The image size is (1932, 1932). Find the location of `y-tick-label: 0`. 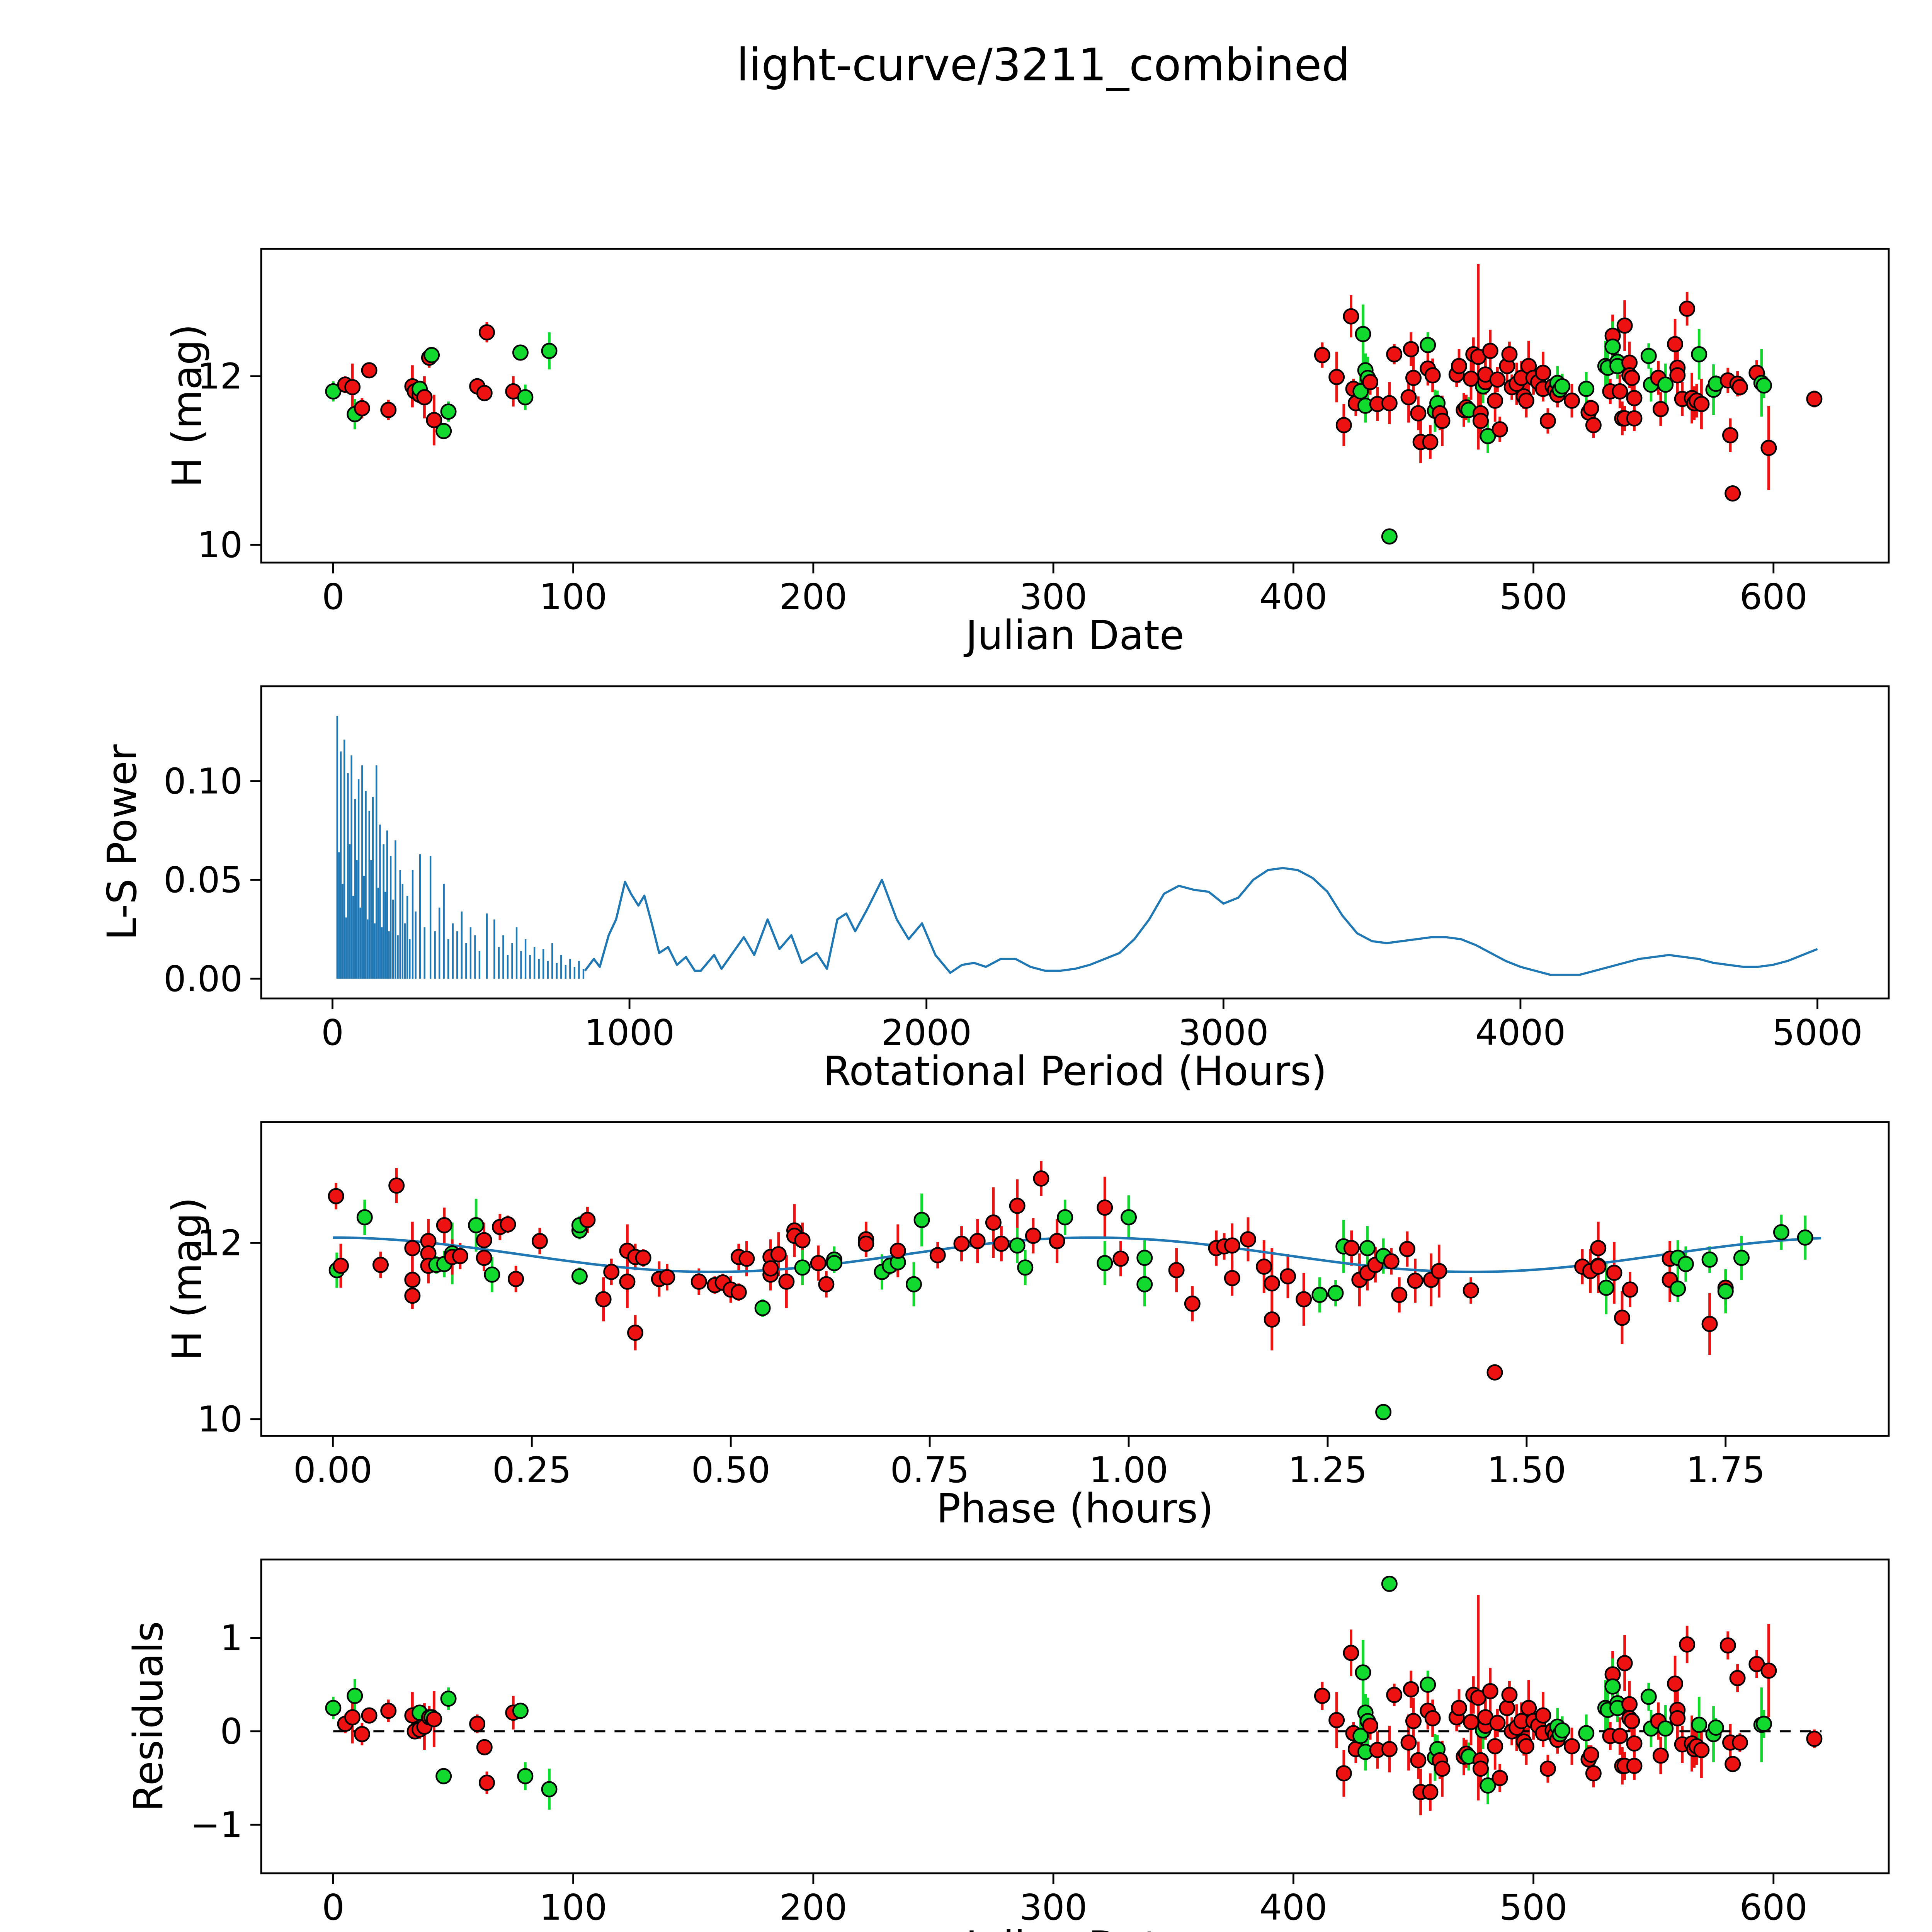

y-tick-label: 0 is located at coordinates (232, 1731).